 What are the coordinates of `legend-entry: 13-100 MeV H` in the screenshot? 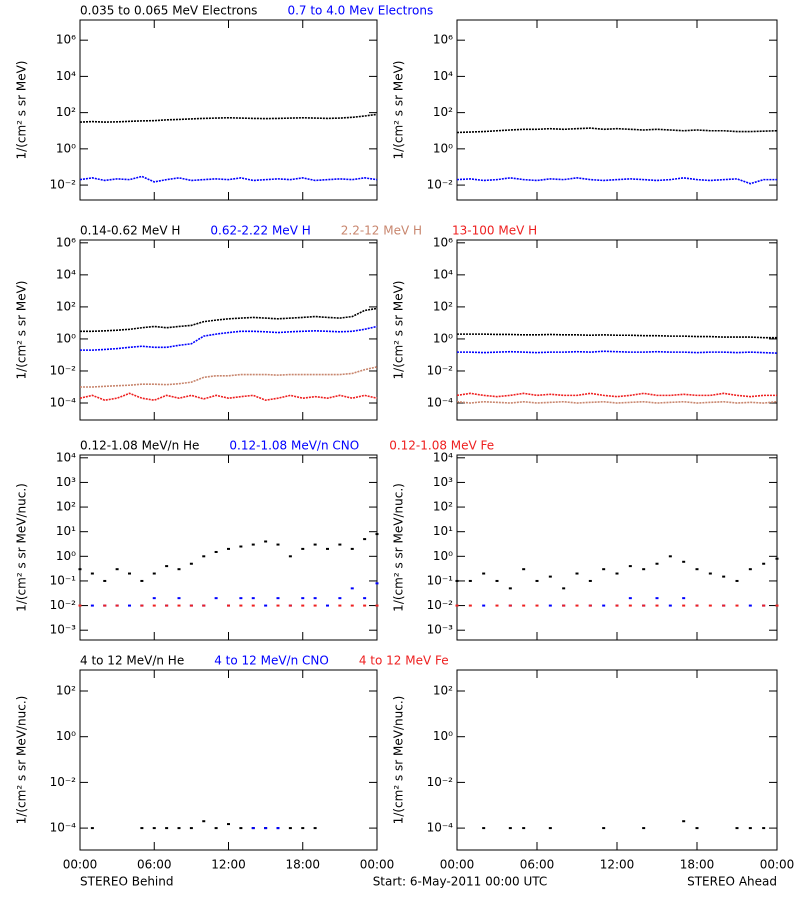 It's located at (494, 231).